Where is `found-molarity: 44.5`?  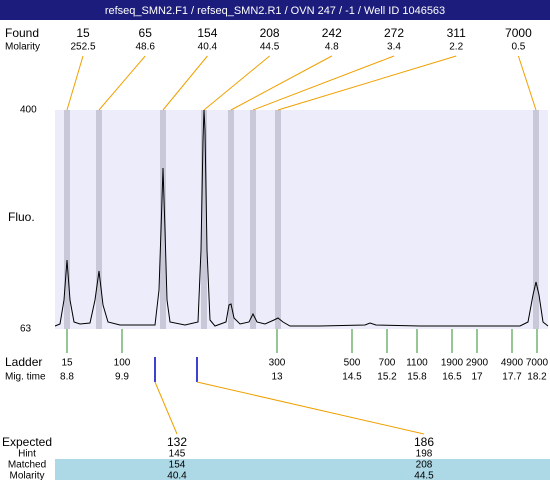 found-molarity: 44.5 is located at coordinates (270, 47).